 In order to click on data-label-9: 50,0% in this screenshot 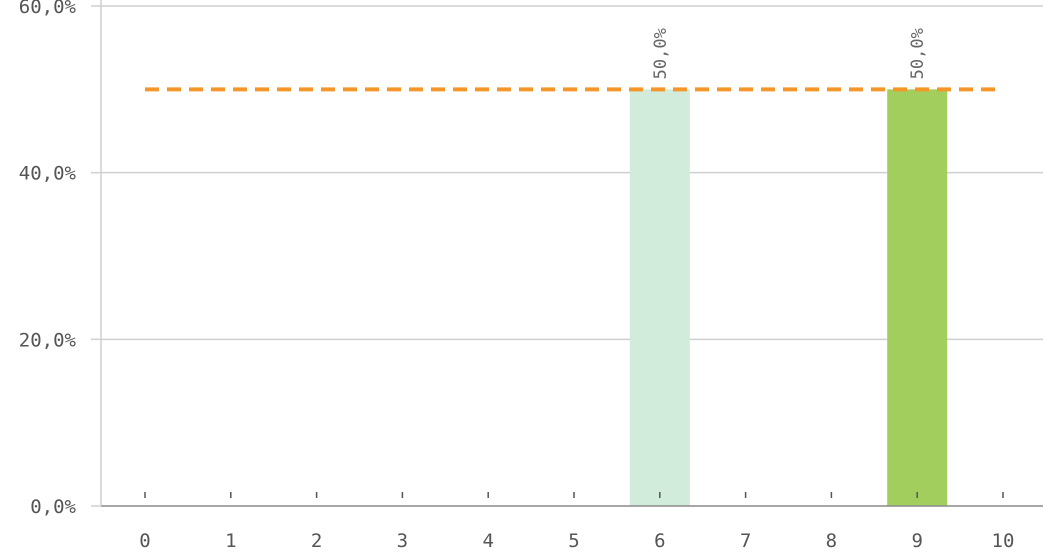, I will do `click(918, 53)`.